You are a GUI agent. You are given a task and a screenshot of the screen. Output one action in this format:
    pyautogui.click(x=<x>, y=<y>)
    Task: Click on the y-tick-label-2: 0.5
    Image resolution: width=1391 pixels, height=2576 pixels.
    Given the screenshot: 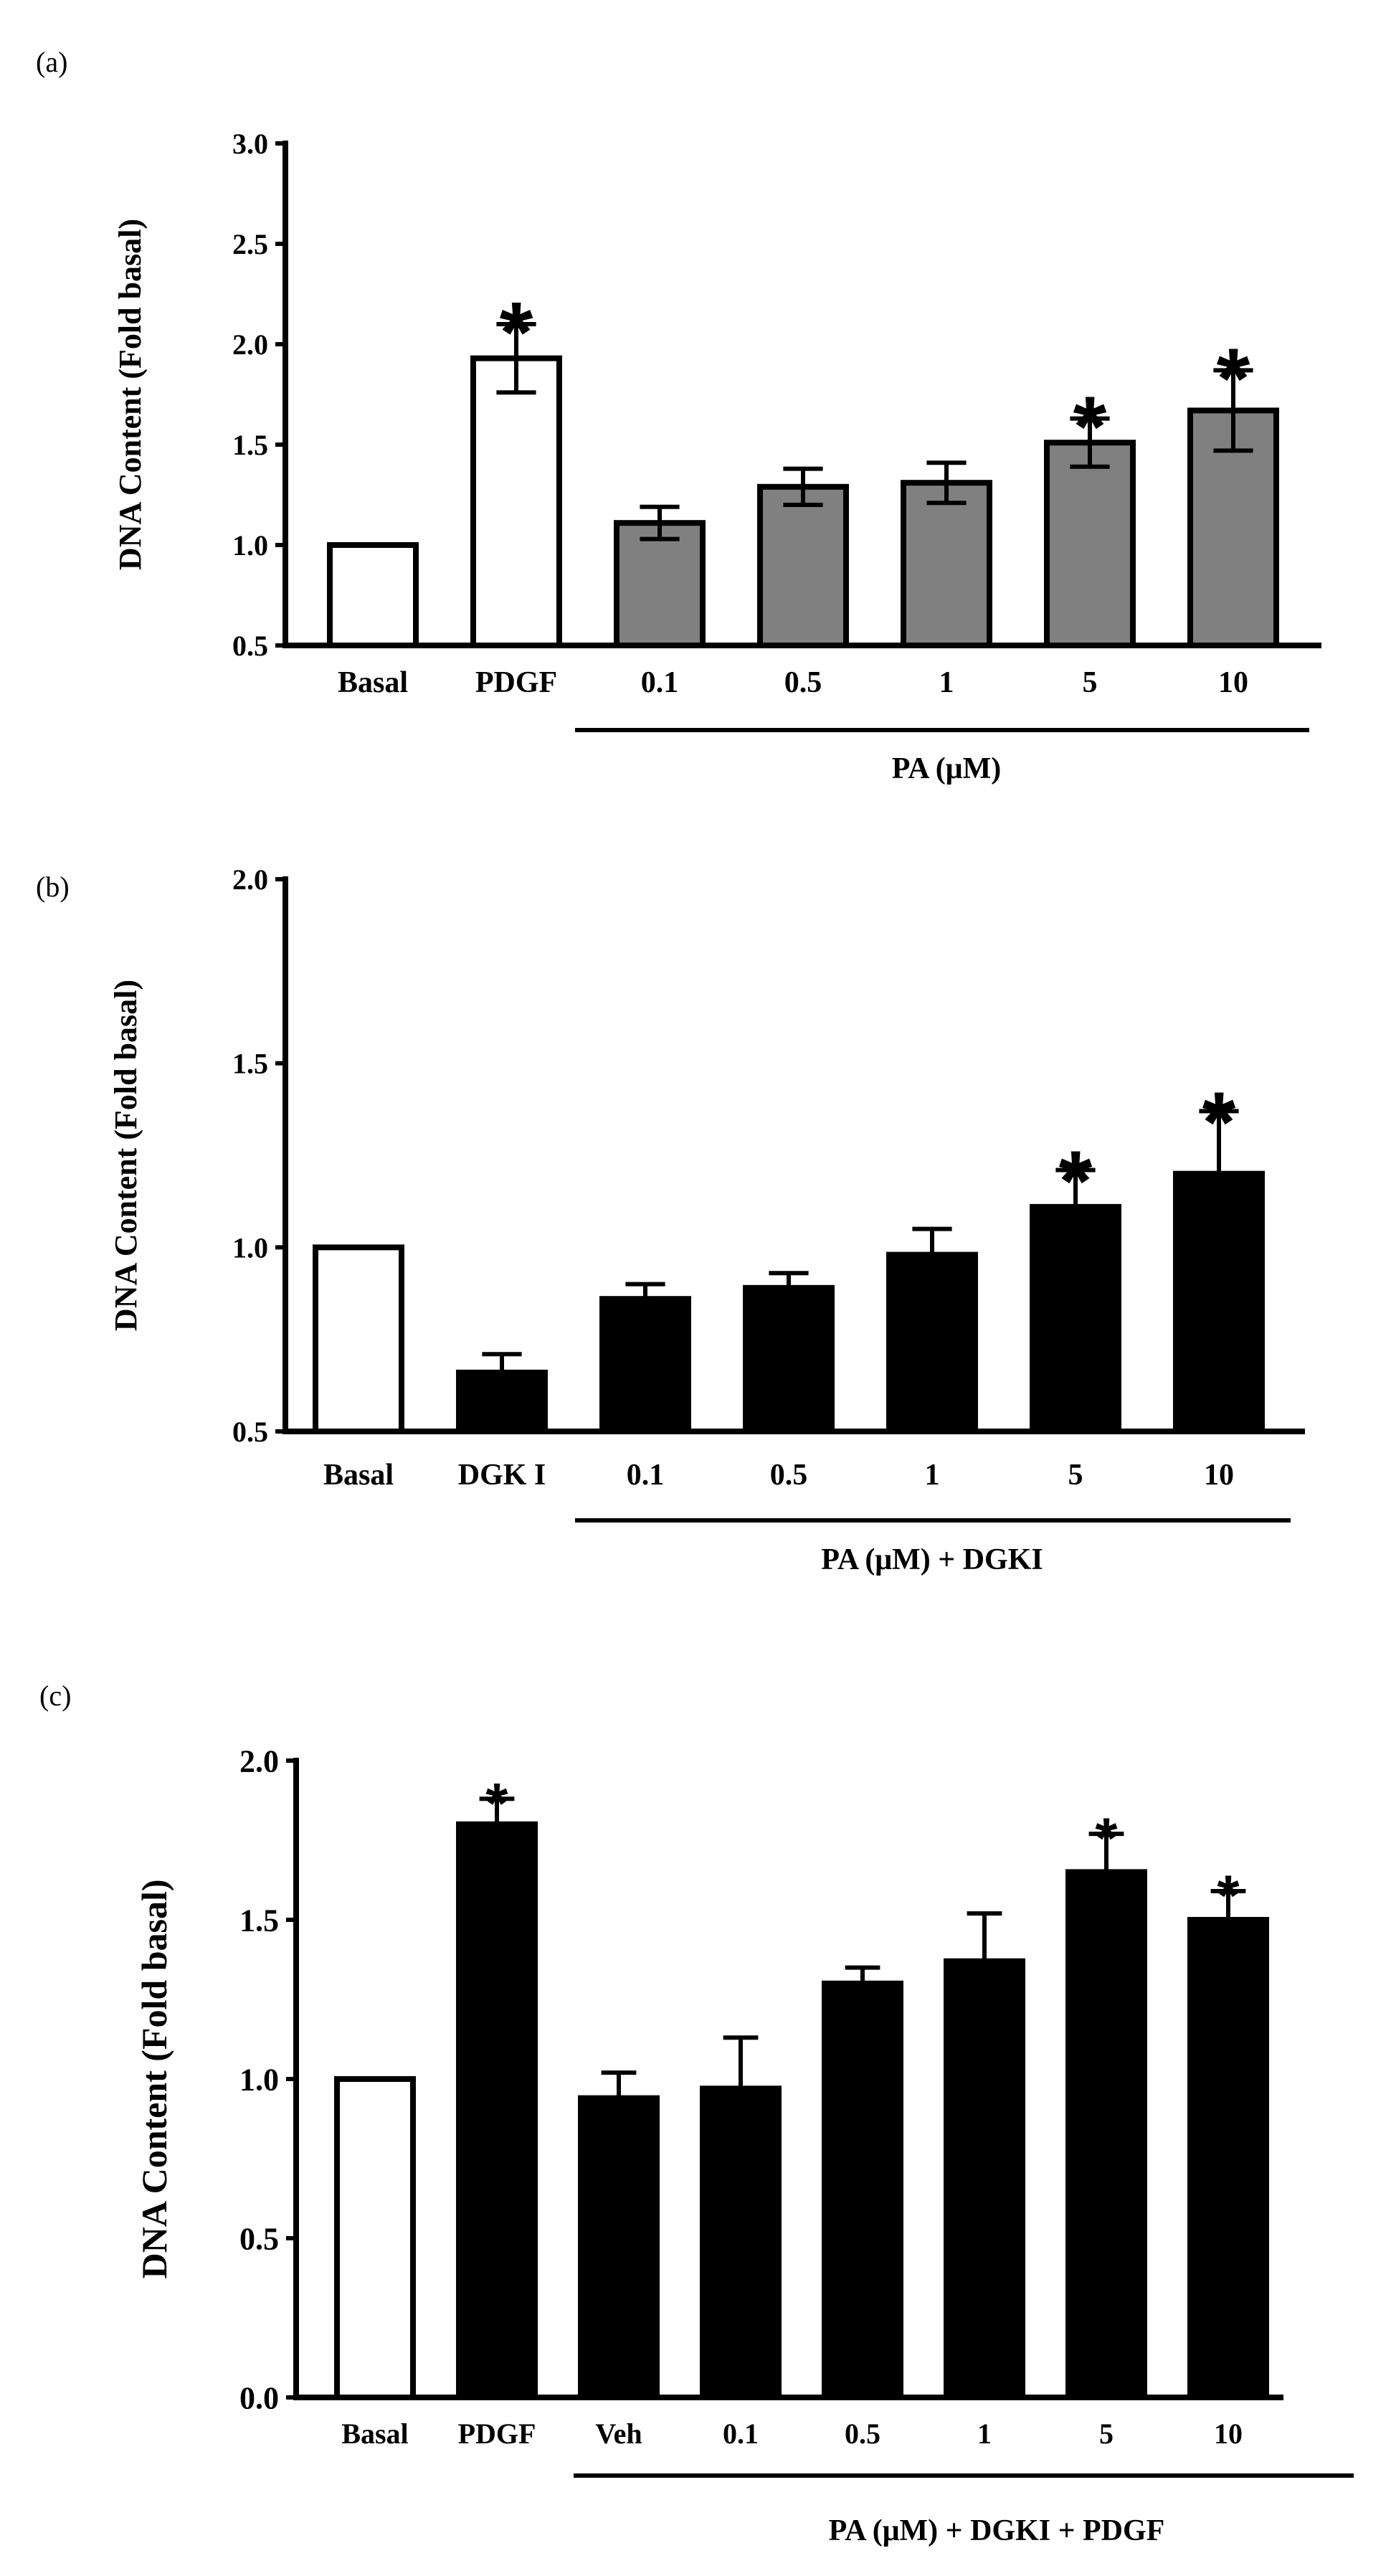 What is the action you would take?
    pyautogui.click(x=259, y=2238)
    